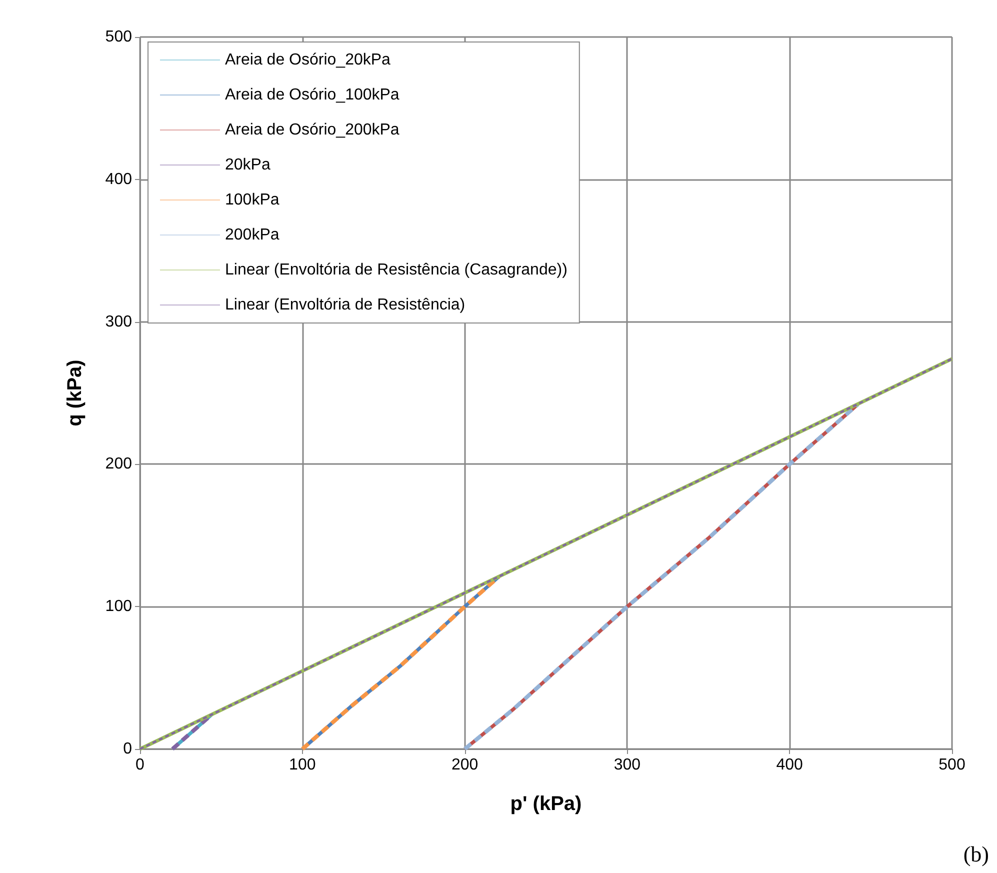 The height and width of the screenshot is (873, 997). Describe the element at coordinates (118, 37) in the screenshot. I see `y-tick-label: 500` at that location.